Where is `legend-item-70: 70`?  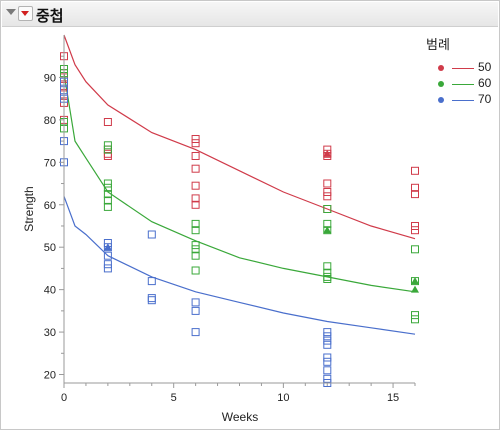
legend-item-70: 70 is located at coordinates (461, 100).